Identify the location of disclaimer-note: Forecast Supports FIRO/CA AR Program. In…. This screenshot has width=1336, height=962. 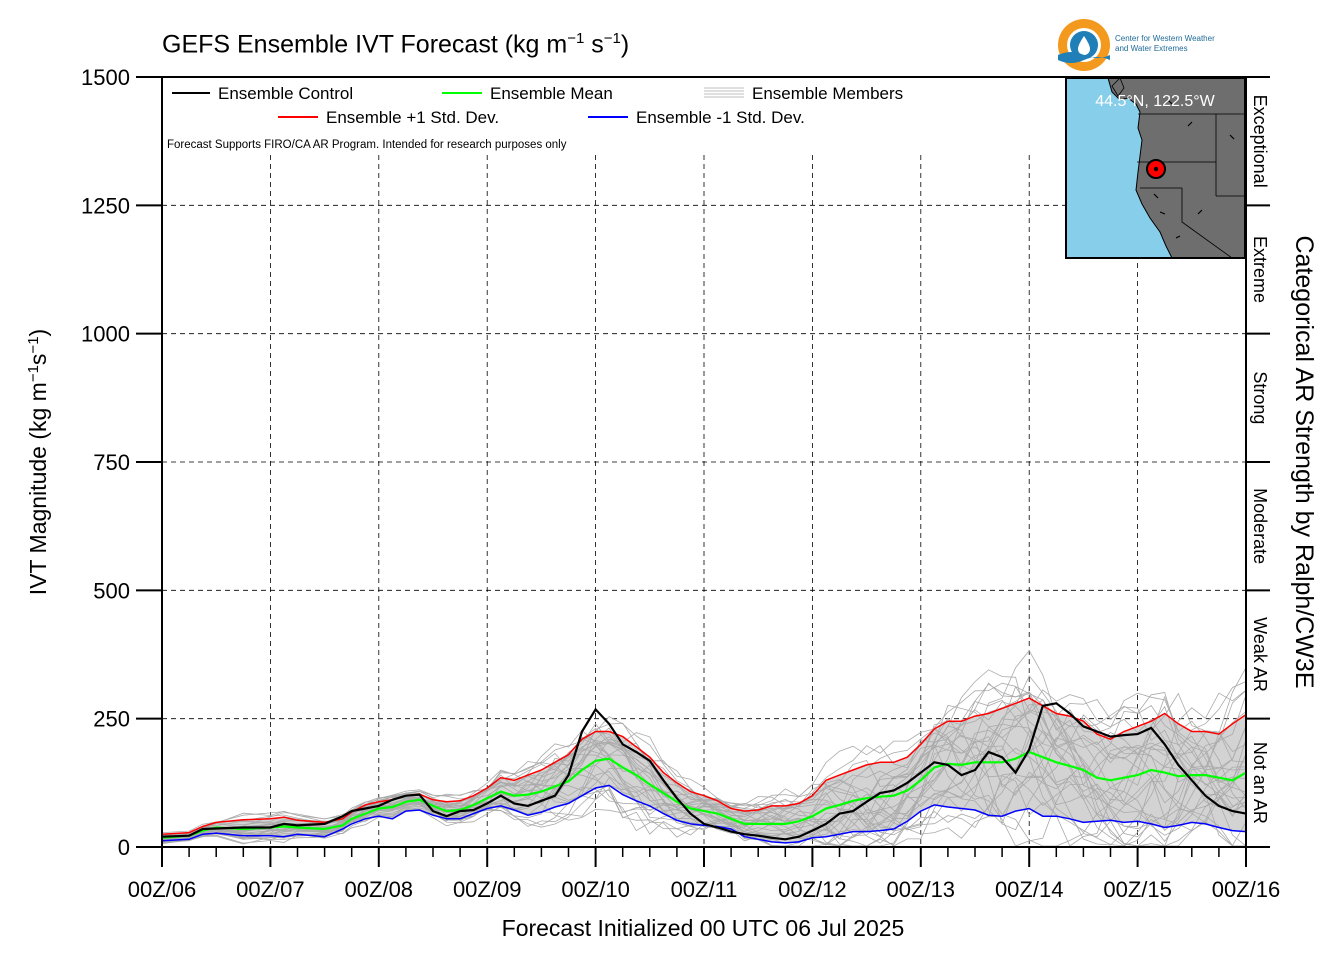
(367, 145).